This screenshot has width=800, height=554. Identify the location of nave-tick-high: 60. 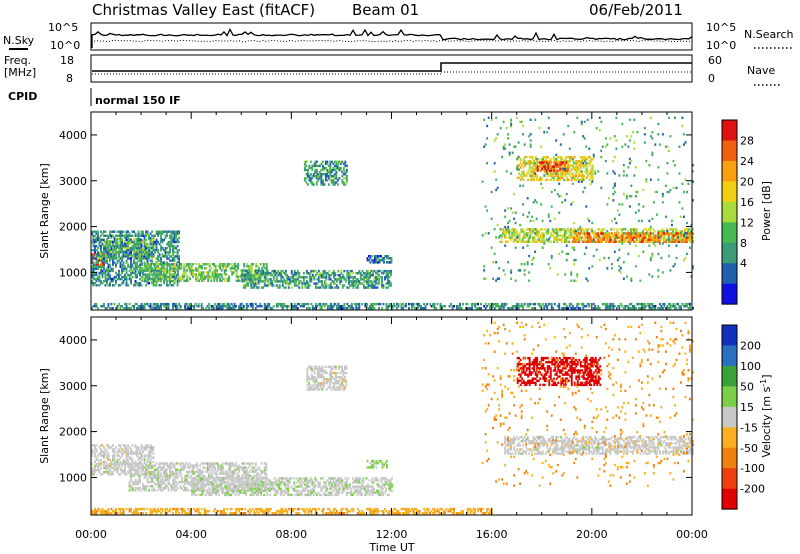
(715, 60).